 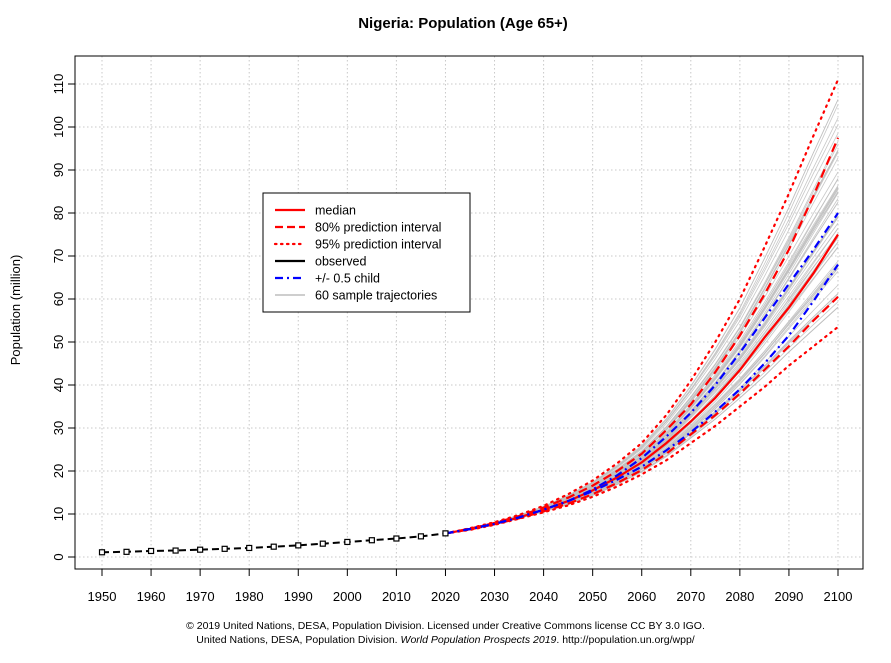 What do you see at coordinates (690, 596) in the screenshot?
I see `x-tick-label-2070: 2070` at bounding box center [690, 596].